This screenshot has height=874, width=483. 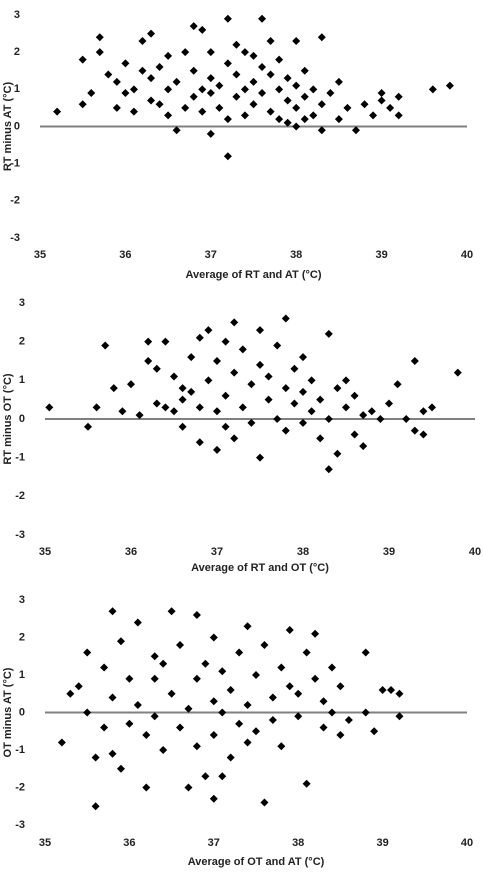 I want to click on y-tick-label: -3, so click(x=15, y=238).